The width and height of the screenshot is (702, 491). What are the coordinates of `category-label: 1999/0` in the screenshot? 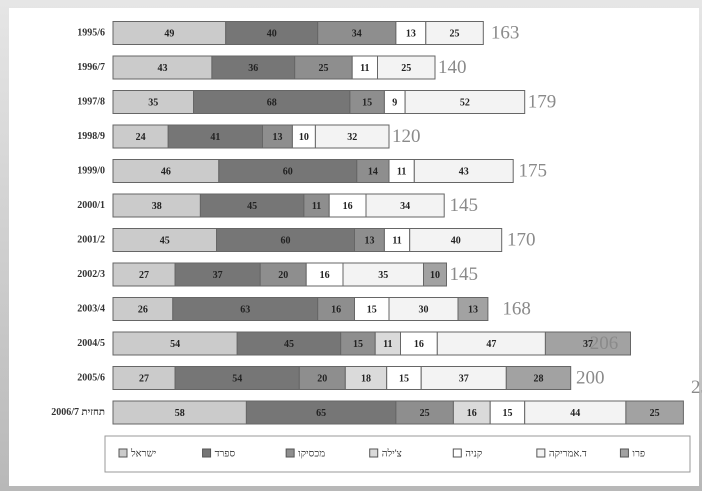 It's located at (91, 170).